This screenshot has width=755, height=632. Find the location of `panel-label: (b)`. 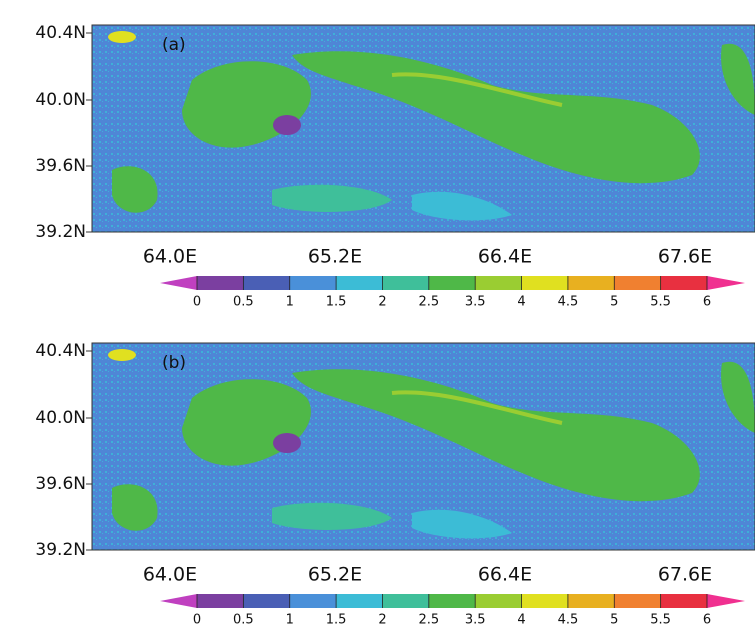

panel-label: (b) is located at coordinates (174, 363).